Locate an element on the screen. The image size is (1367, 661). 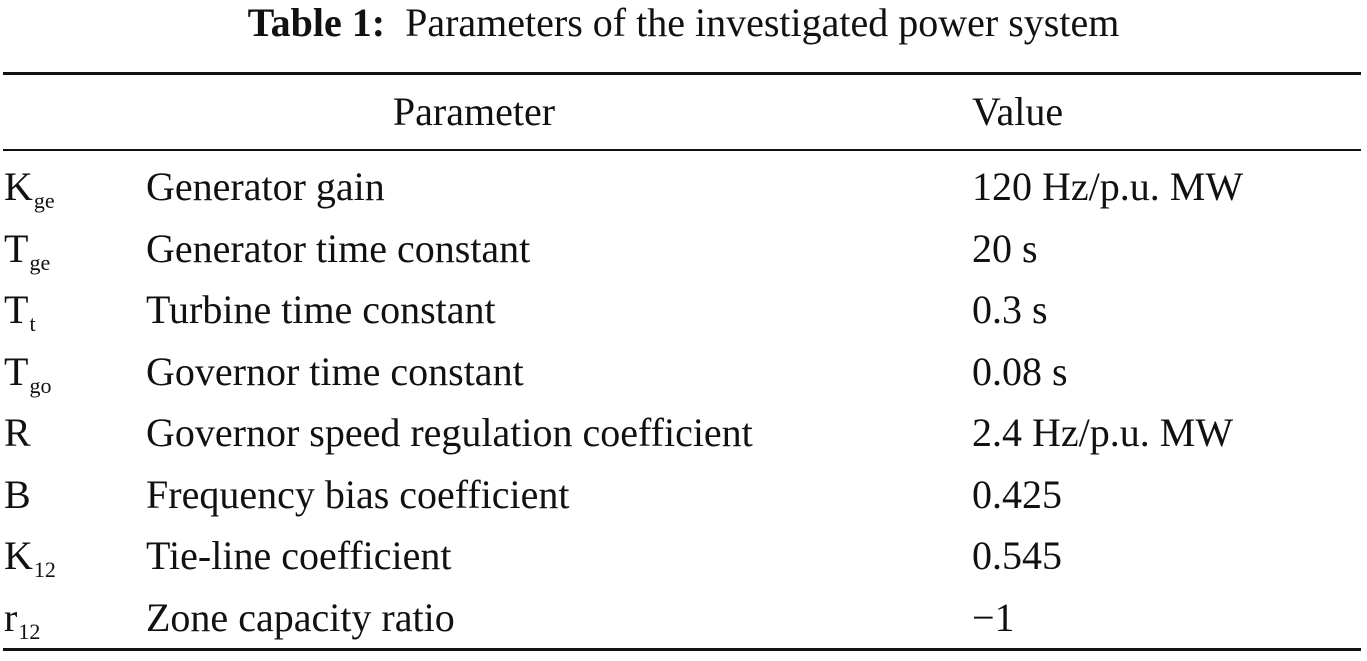
table-row: K12 Tie-line coefficient 0.545 is located at coordinates (683, 558).